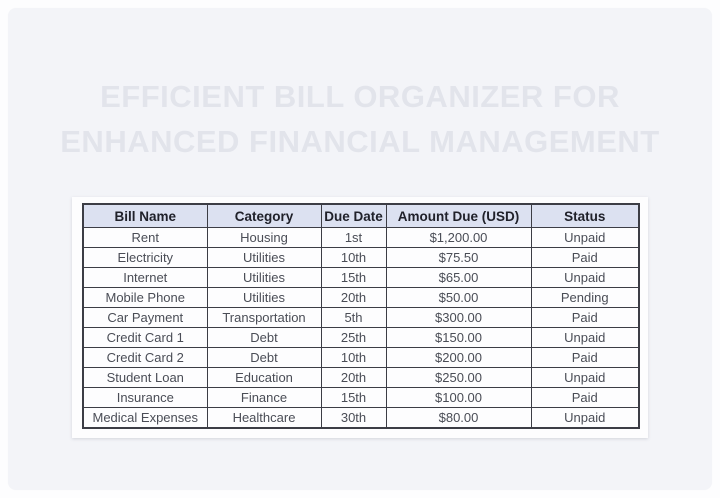 The image size is (720, 498). I want to click on table-cell: Pending, so click(585, 297).